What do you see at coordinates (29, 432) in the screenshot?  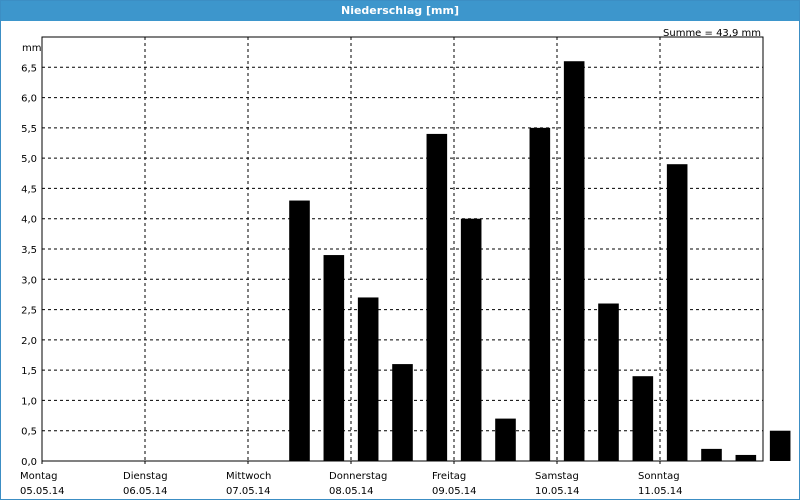 I see `y-tick-label: 0,5` at bounding box center [29, 432].